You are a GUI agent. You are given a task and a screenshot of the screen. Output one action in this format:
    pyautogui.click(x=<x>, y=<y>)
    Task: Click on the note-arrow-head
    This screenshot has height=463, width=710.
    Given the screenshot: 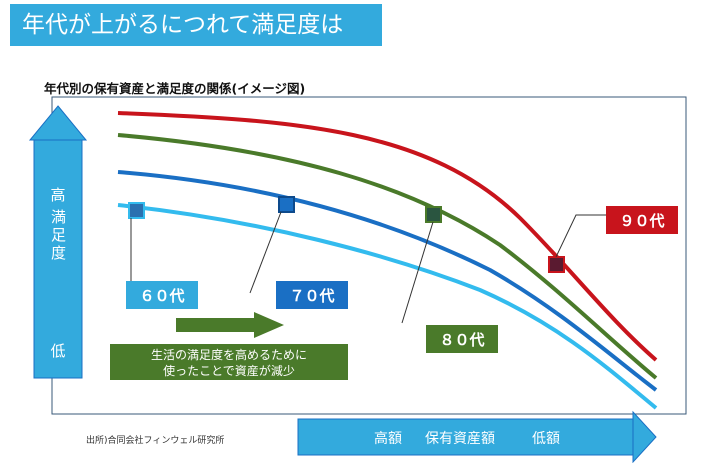 What is the action you would take?
    pyautogui.click(x=269, y=325)
    